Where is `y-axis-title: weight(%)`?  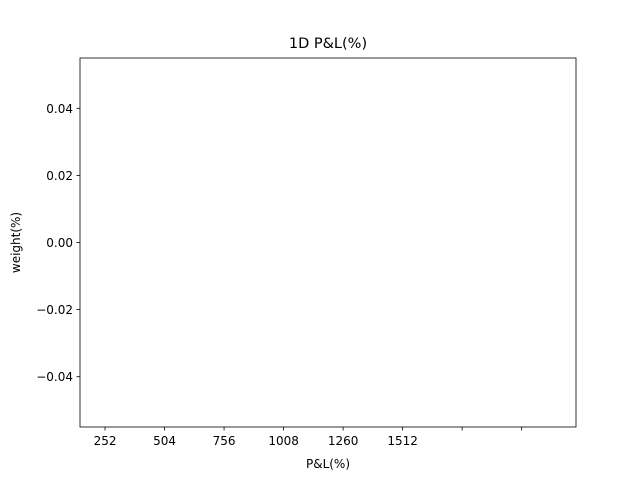 y-axis-title: weight(%) is located at coordinates (16, 242).